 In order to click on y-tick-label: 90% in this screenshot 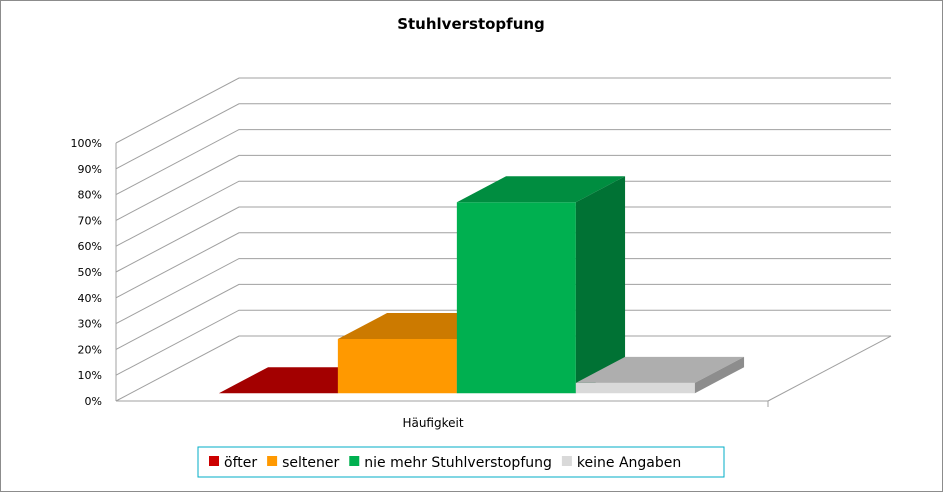, I will do `click(90, 169)`.